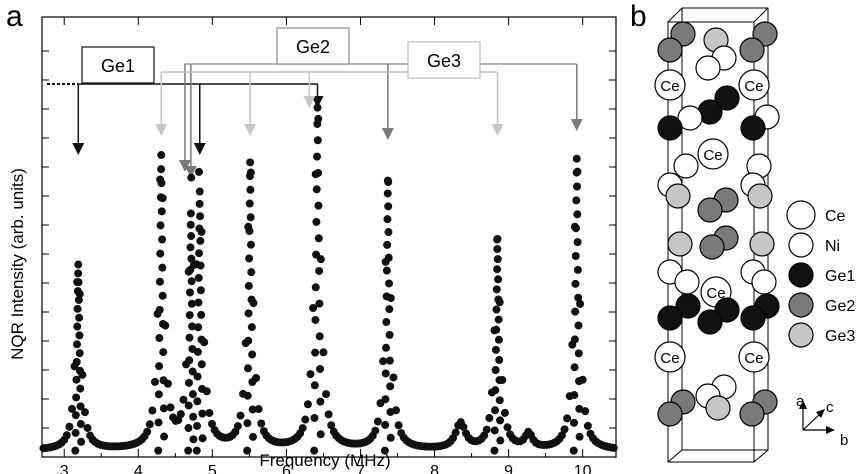  Describe the element at coordinates (286, 468) in the screenshot. I see `x-tick-label: 6` at that location.